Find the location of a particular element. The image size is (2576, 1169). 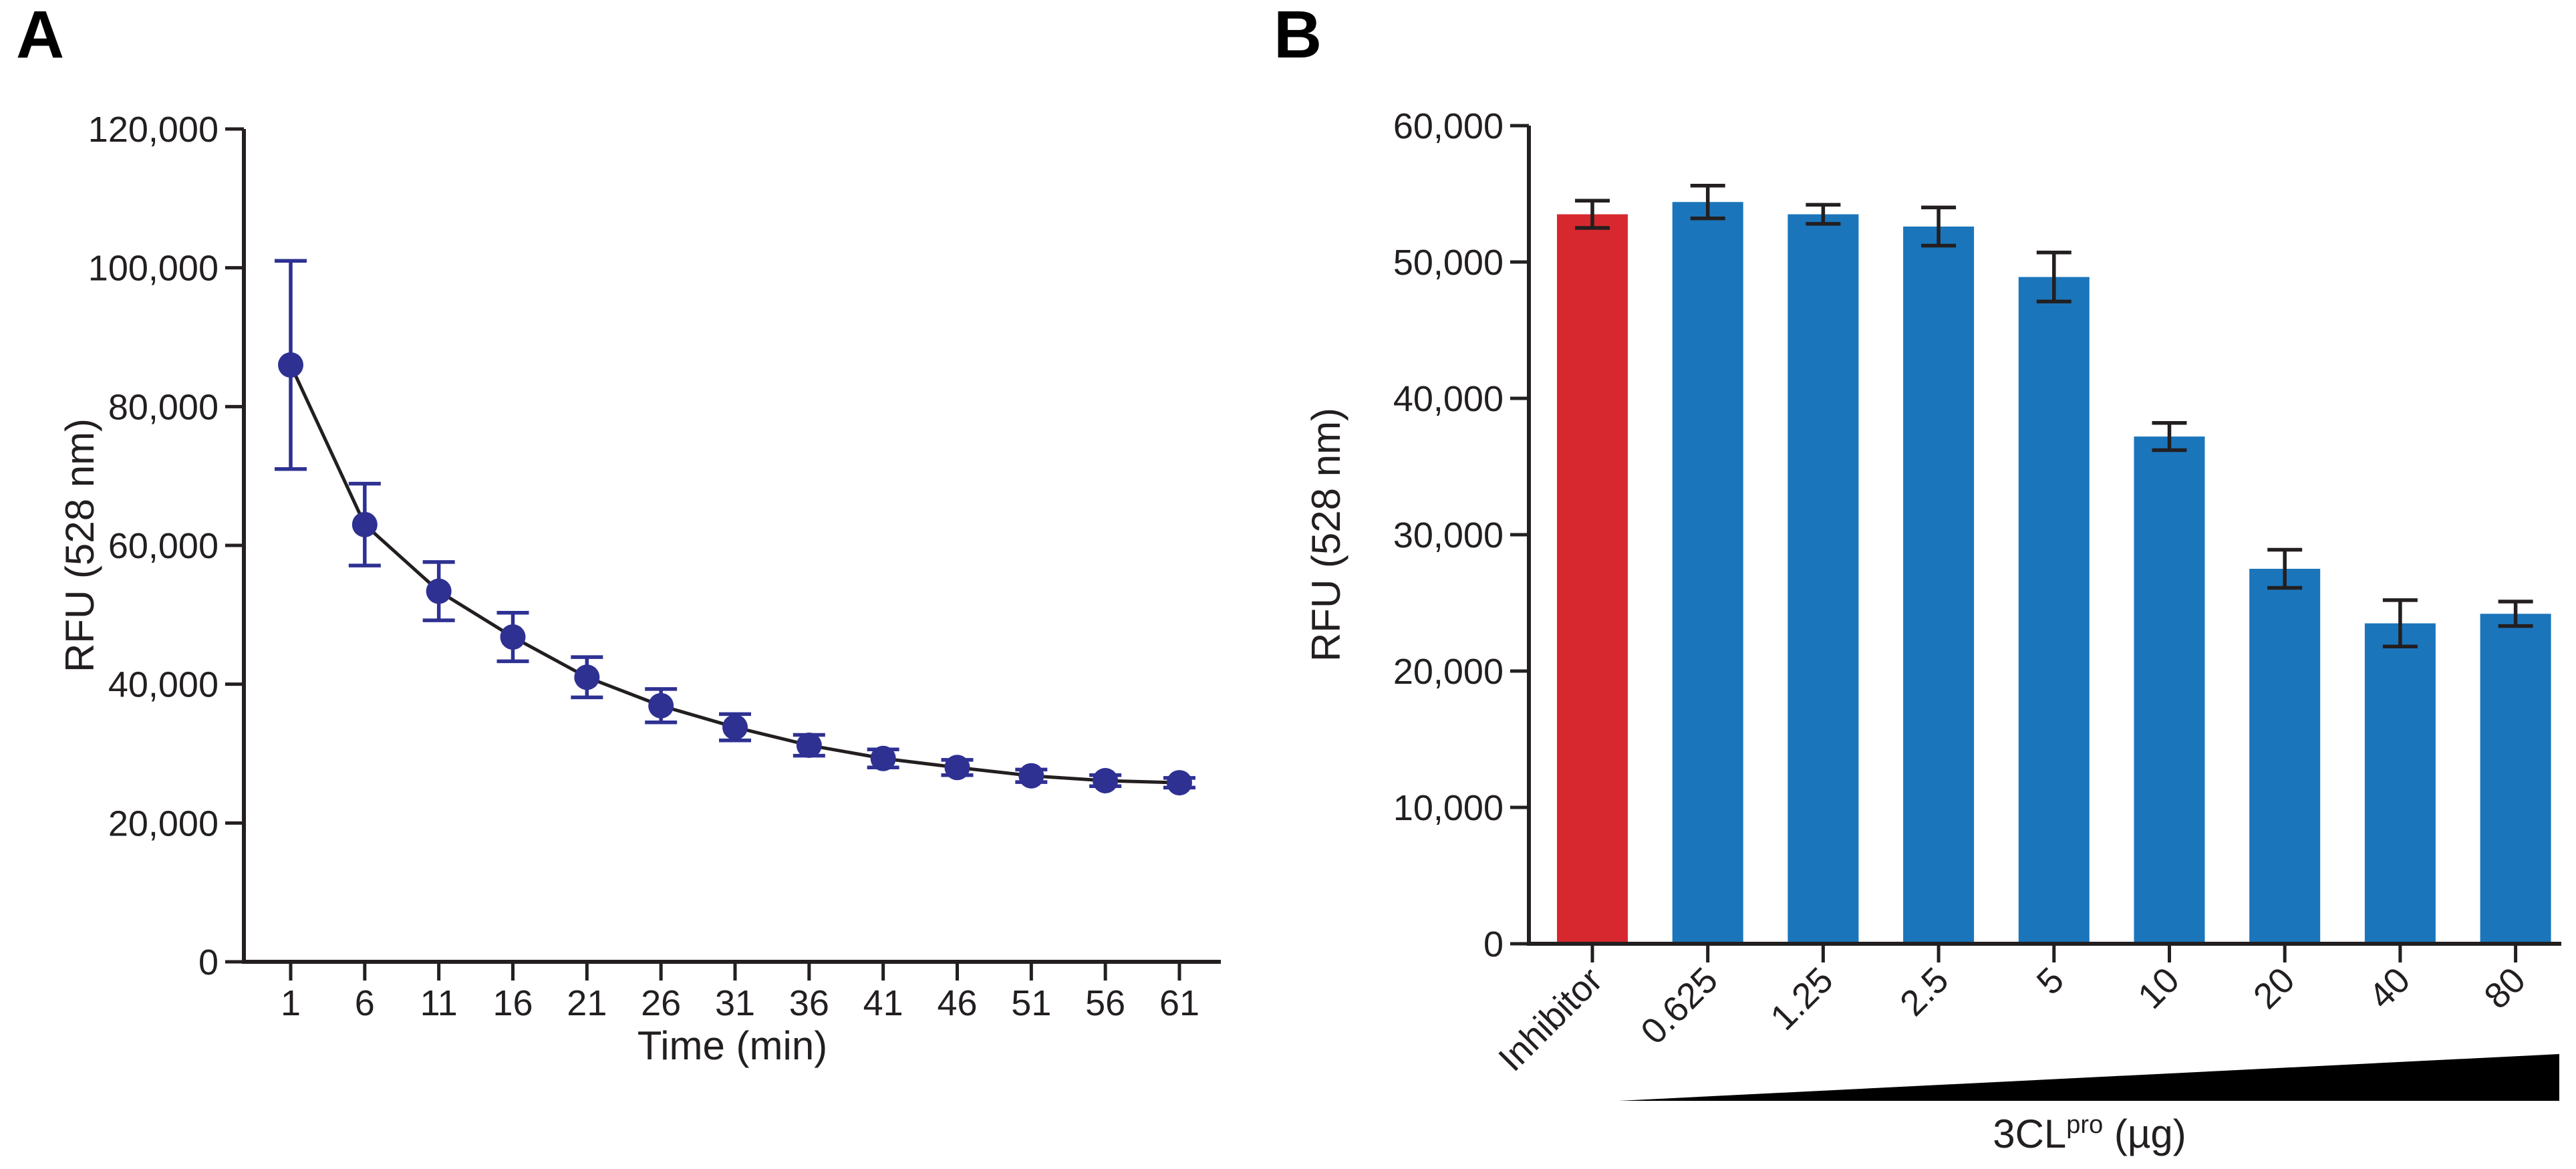

panel-b-concentration-wedge is located at coordinates (2089, 1077).